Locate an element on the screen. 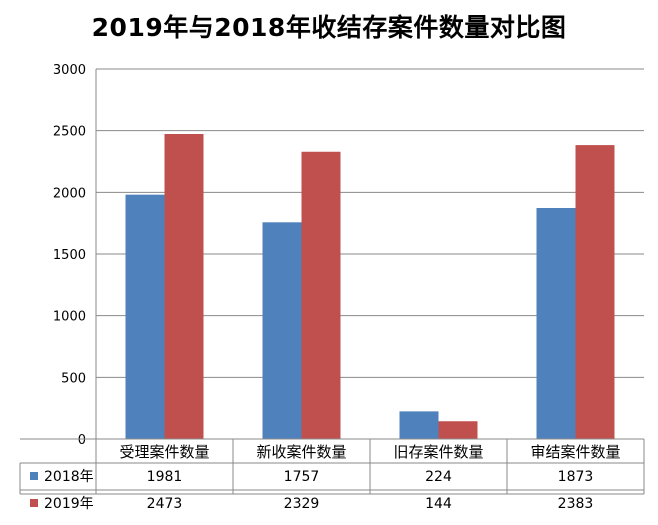 Image resolution: width=658 pixels, height=525 pixels. y-tick-label: 1500 is located at coordinates (69, 255).